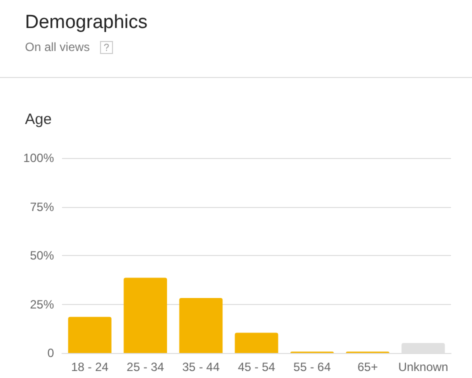 The width and height of the screenshot is (472, 378). What do you see at coordinates (145, 367) in the screenshot?
I see `x-tick-label: 25 - 34` at bounding box center [145, 367].